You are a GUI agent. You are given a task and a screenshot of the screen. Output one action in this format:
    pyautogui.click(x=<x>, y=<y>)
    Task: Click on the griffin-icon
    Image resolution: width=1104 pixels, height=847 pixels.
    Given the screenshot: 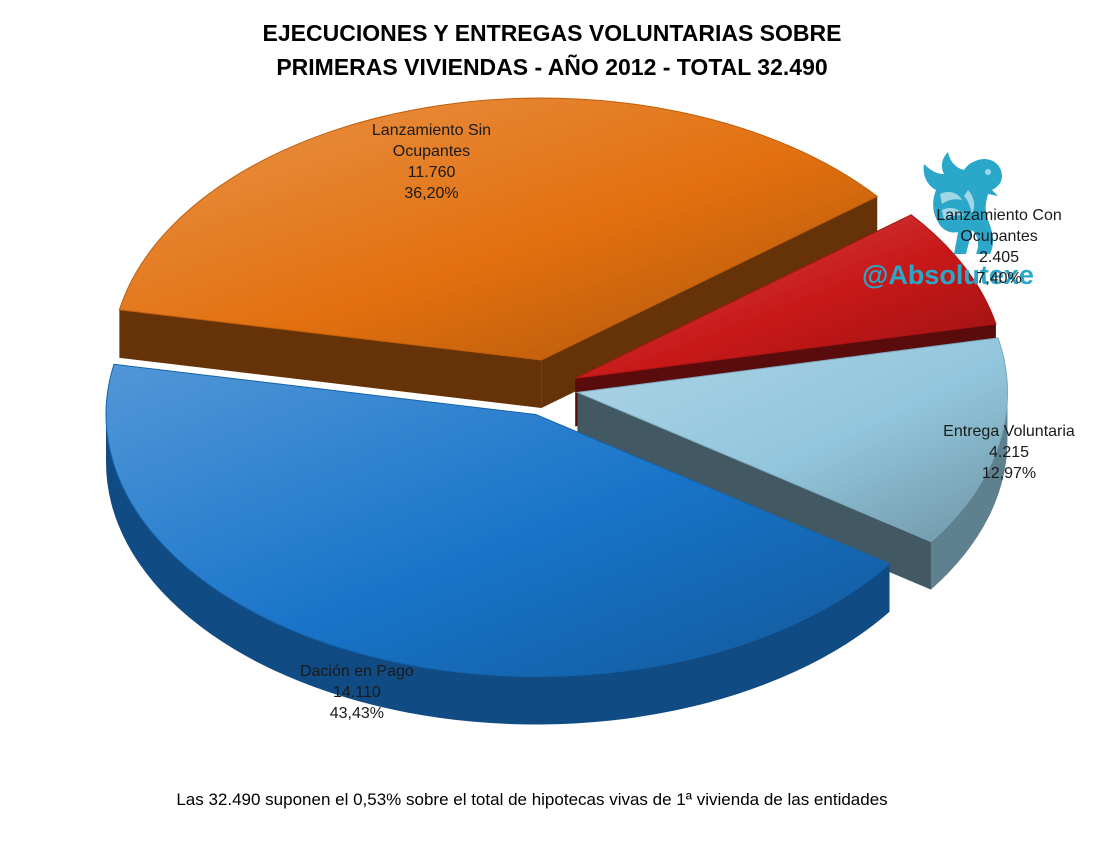 What is the action you would take?
    pyautogui.click(x=962, y=203)
    